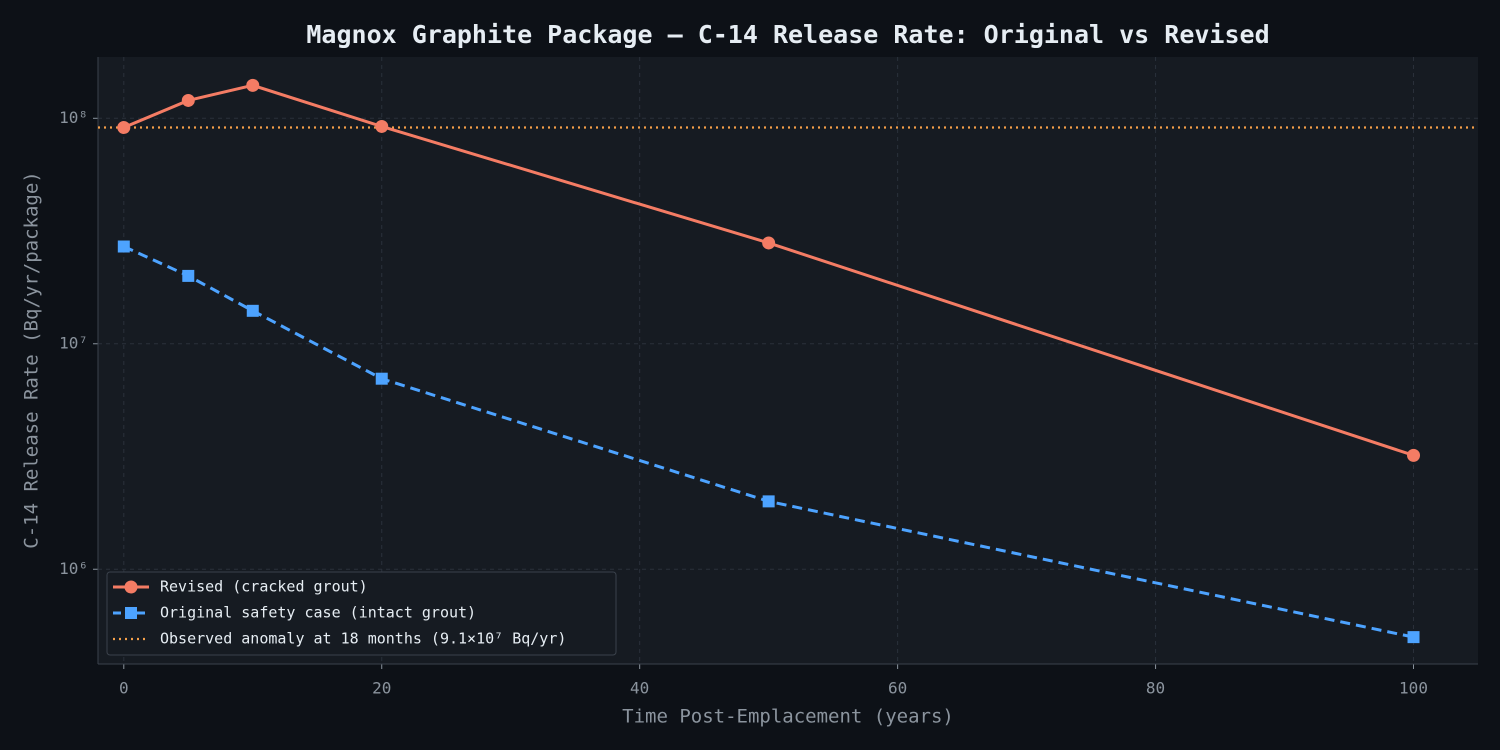 Image resolution: width=1500 pixels, height=750 pixels. I want to click on x-tick-label: 80, so click(1155, 688).